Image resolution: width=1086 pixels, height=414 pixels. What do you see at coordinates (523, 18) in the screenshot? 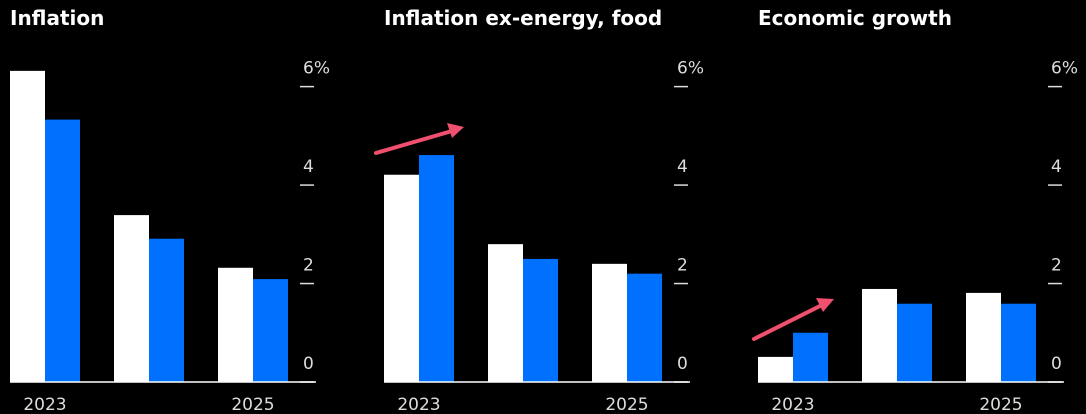
I see `chart-title: Inflation ex-energy, food` at bounding box center [523, 18].